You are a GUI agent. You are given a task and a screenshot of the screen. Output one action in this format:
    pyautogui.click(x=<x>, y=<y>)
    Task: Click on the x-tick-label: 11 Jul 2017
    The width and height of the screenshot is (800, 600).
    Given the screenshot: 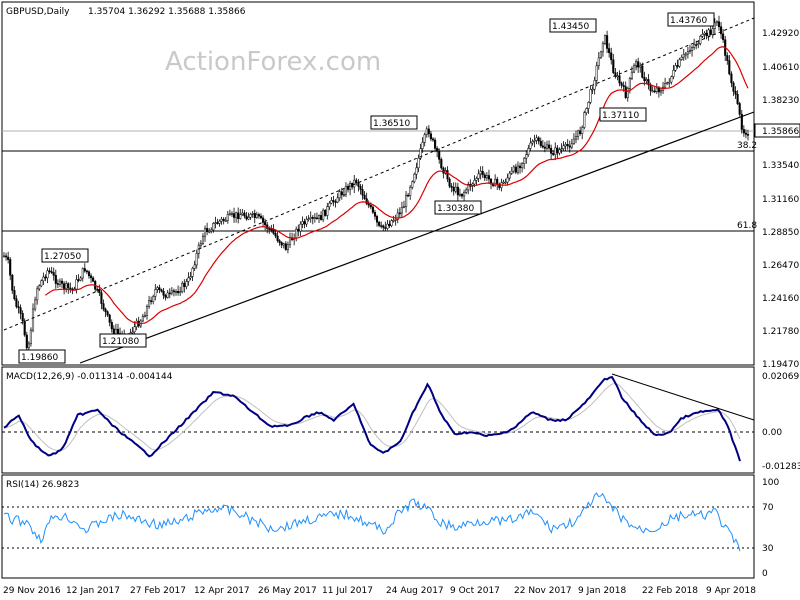 What is the action you would take?
    pyautogui.click(x=347, y=591)
    